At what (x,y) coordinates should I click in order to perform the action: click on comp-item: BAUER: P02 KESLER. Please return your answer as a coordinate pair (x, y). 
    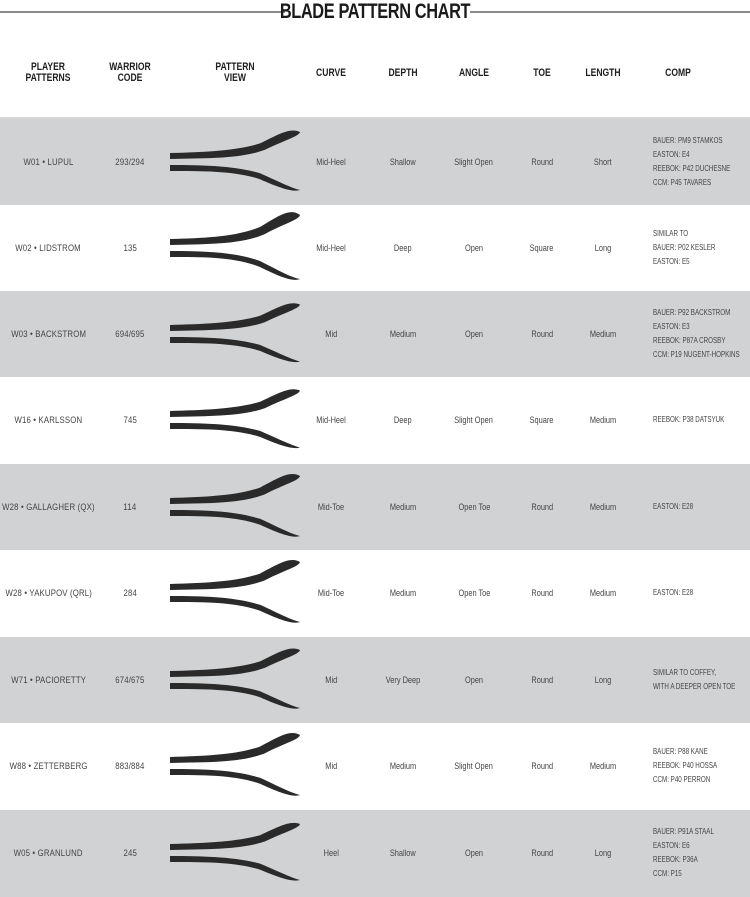
    Looking at the image, I should click on (684, 247).